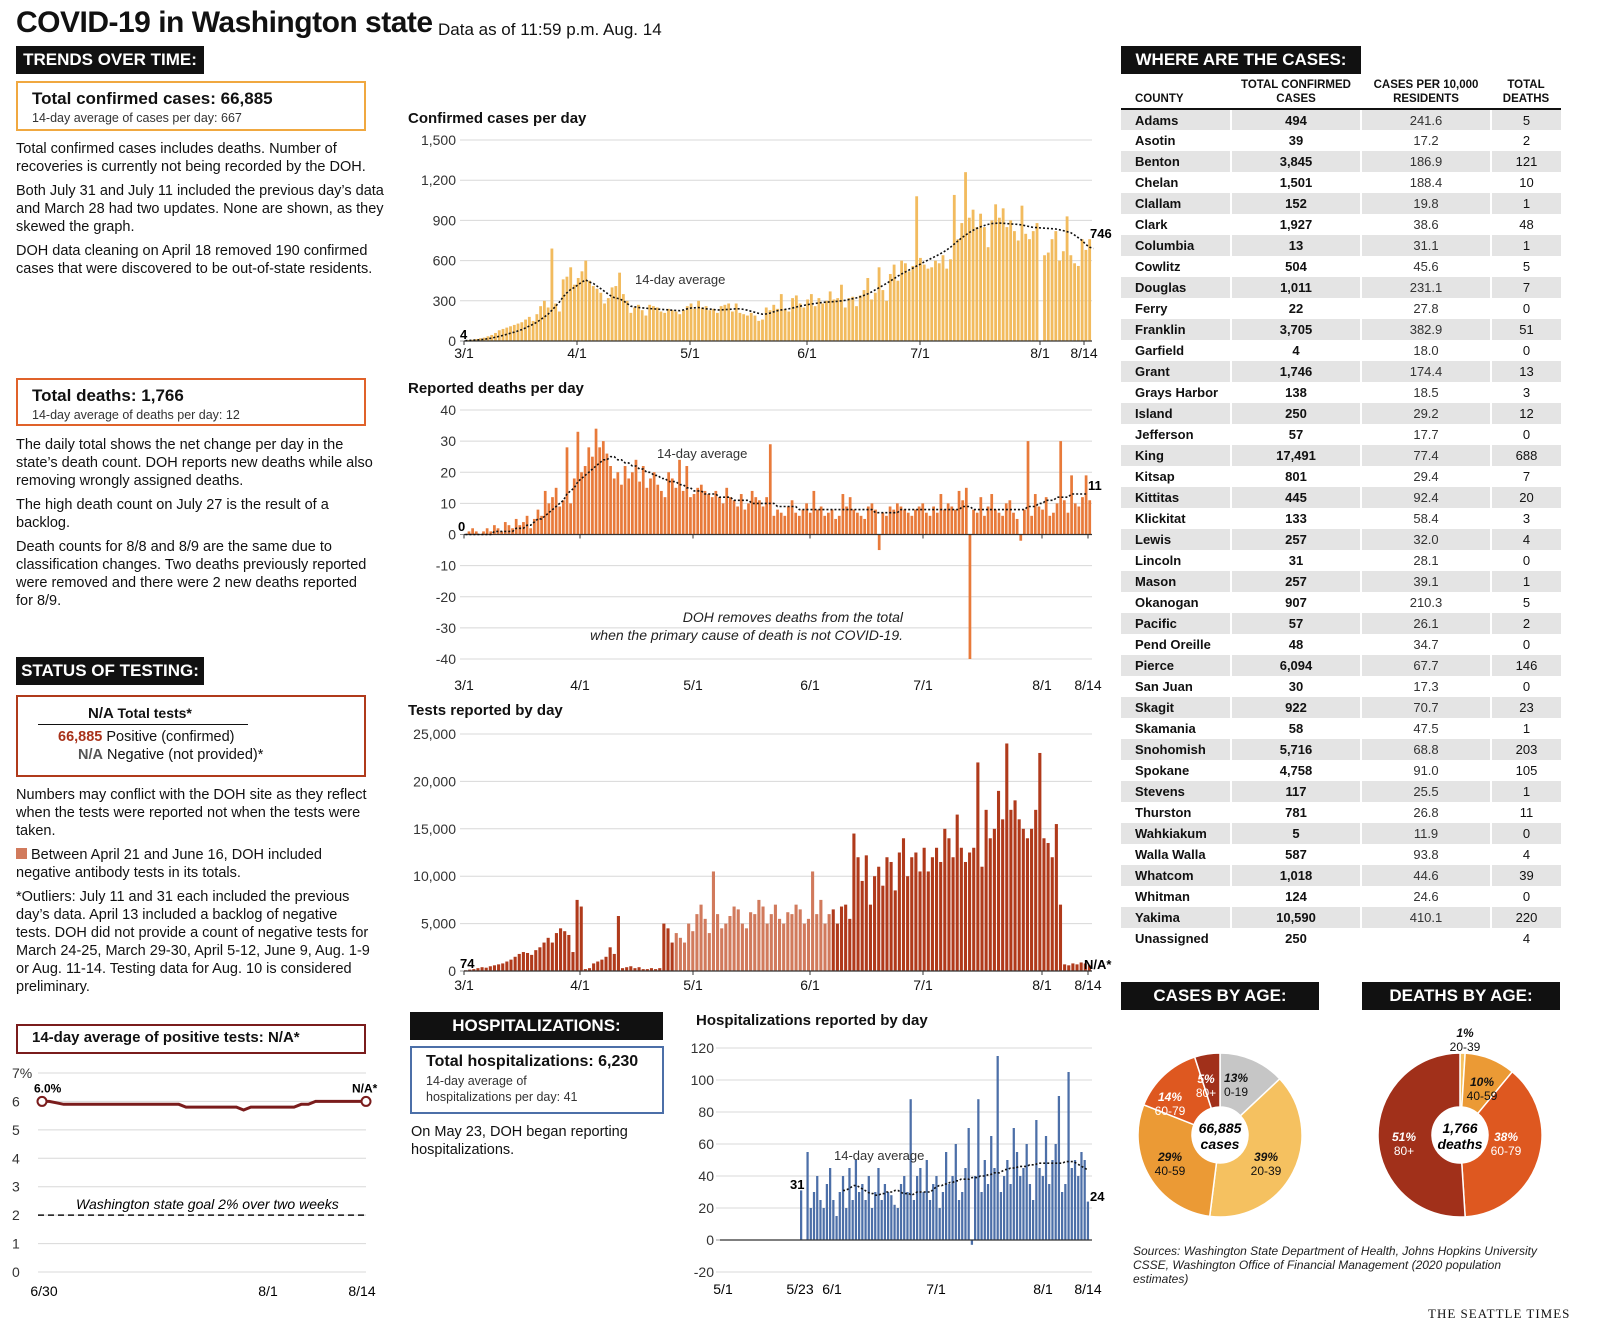  I want to click on table-row: Pierce 6,094 67.7 146, so click(1341, 665).